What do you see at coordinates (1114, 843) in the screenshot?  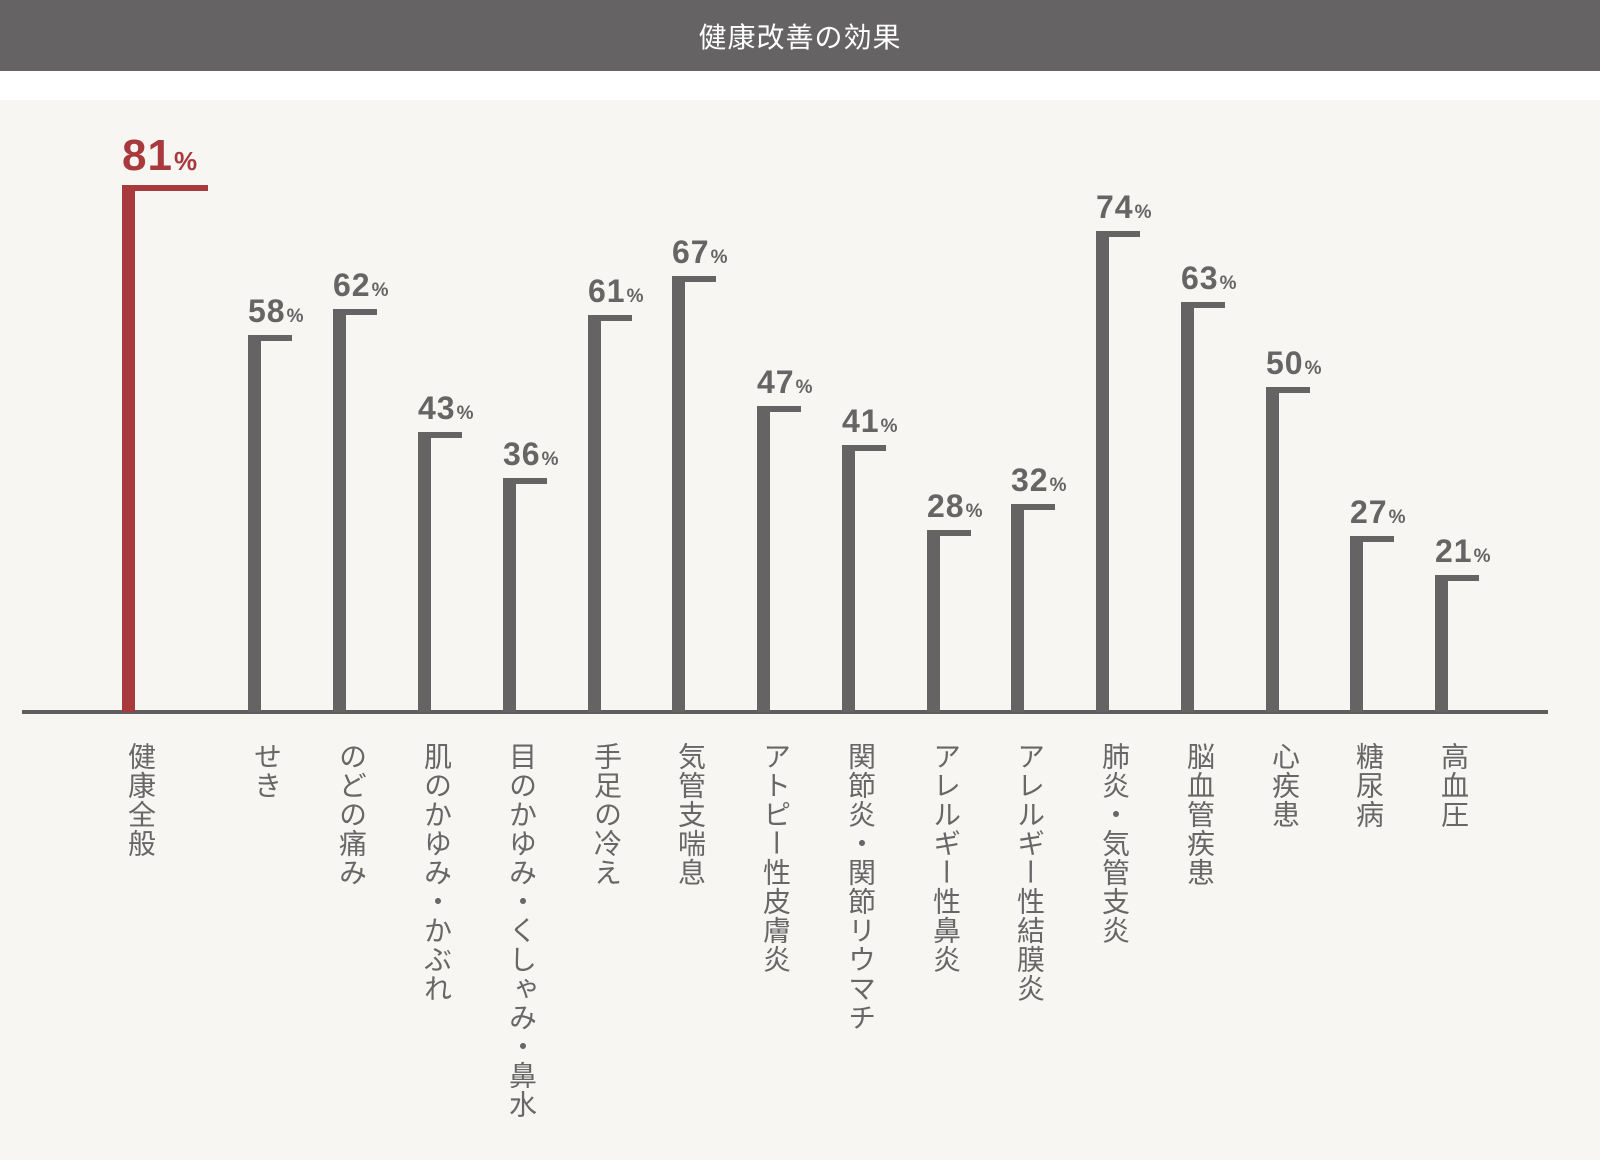 I see `category-label: 肺炎・気管支炎` at bounding box center [1114, 843].